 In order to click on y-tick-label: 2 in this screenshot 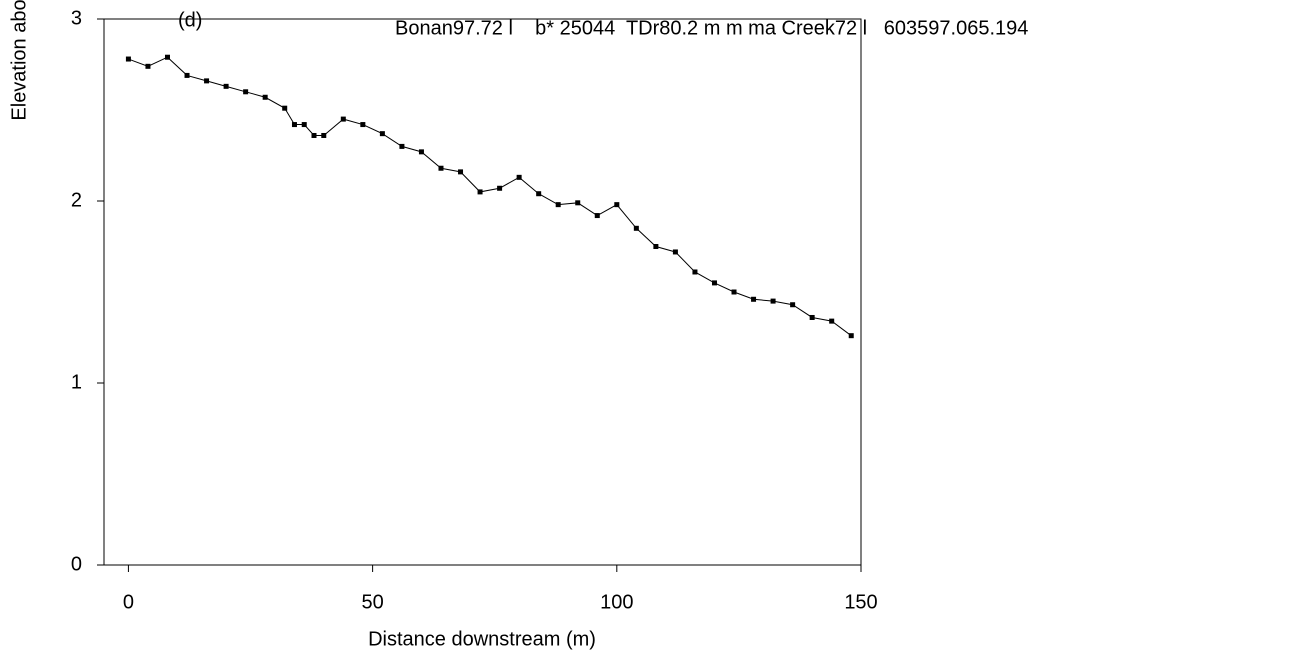, I will do `click(76, 200)`.